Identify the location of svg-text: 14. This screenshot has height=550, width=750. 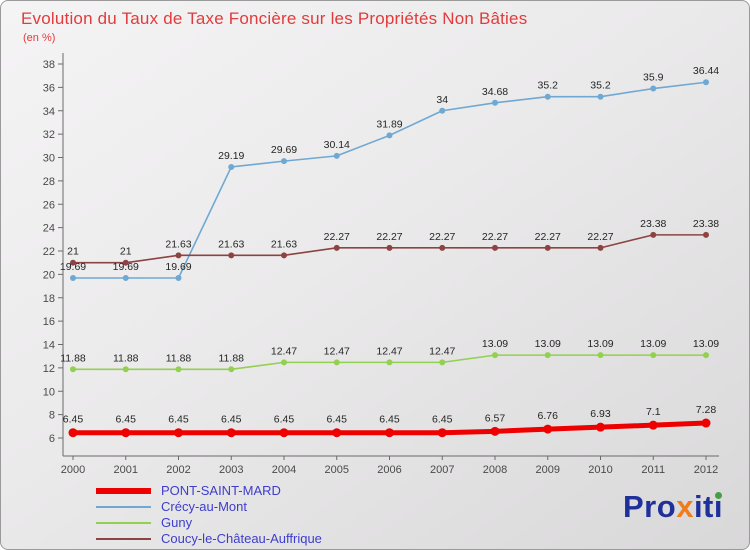
(49, 346).